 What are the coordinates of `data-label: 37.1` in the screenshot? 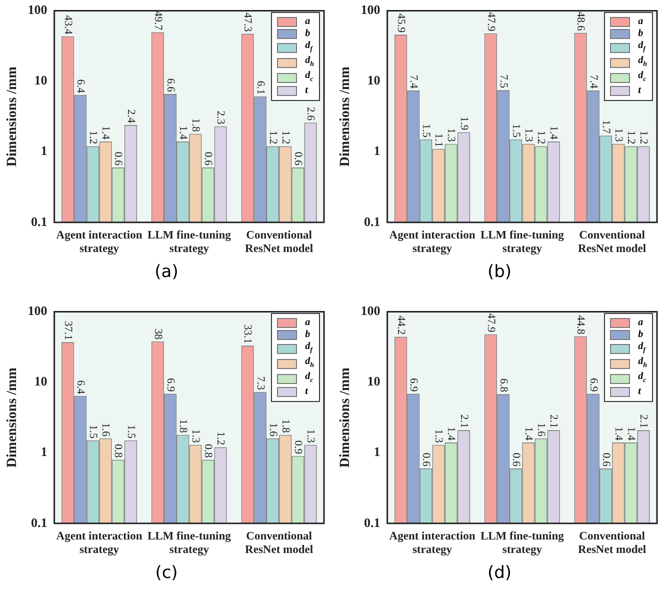 It's located at (68, 330).